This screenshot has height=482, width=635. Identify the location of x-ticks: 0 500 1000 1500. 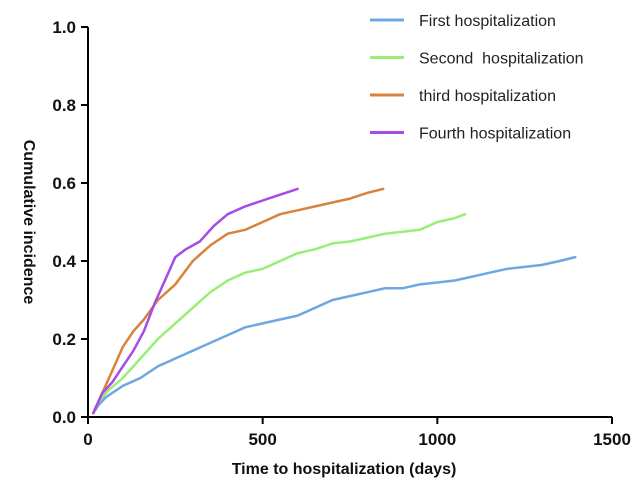
(357, 433).